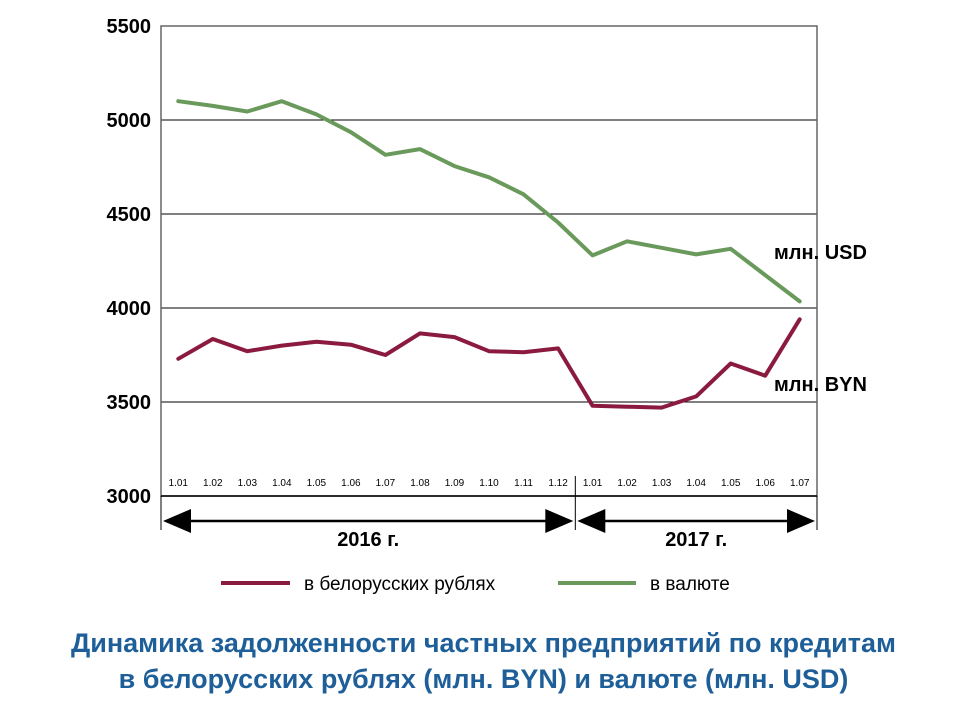 This screenshot has width=967, height=721. Describe the element at coordinates (455, 483) in the screenshot. I see `x-tick-label-8: 1.09` at that location.